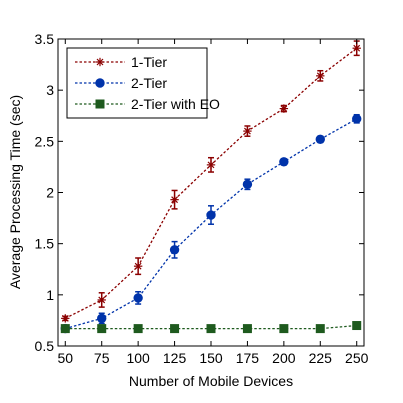 This screenshot has width=403, height=403. What do you see at coordinates (102, 358) in the screenshot?
I see `x-tick-label: 75` at bounding box center [102, 358].